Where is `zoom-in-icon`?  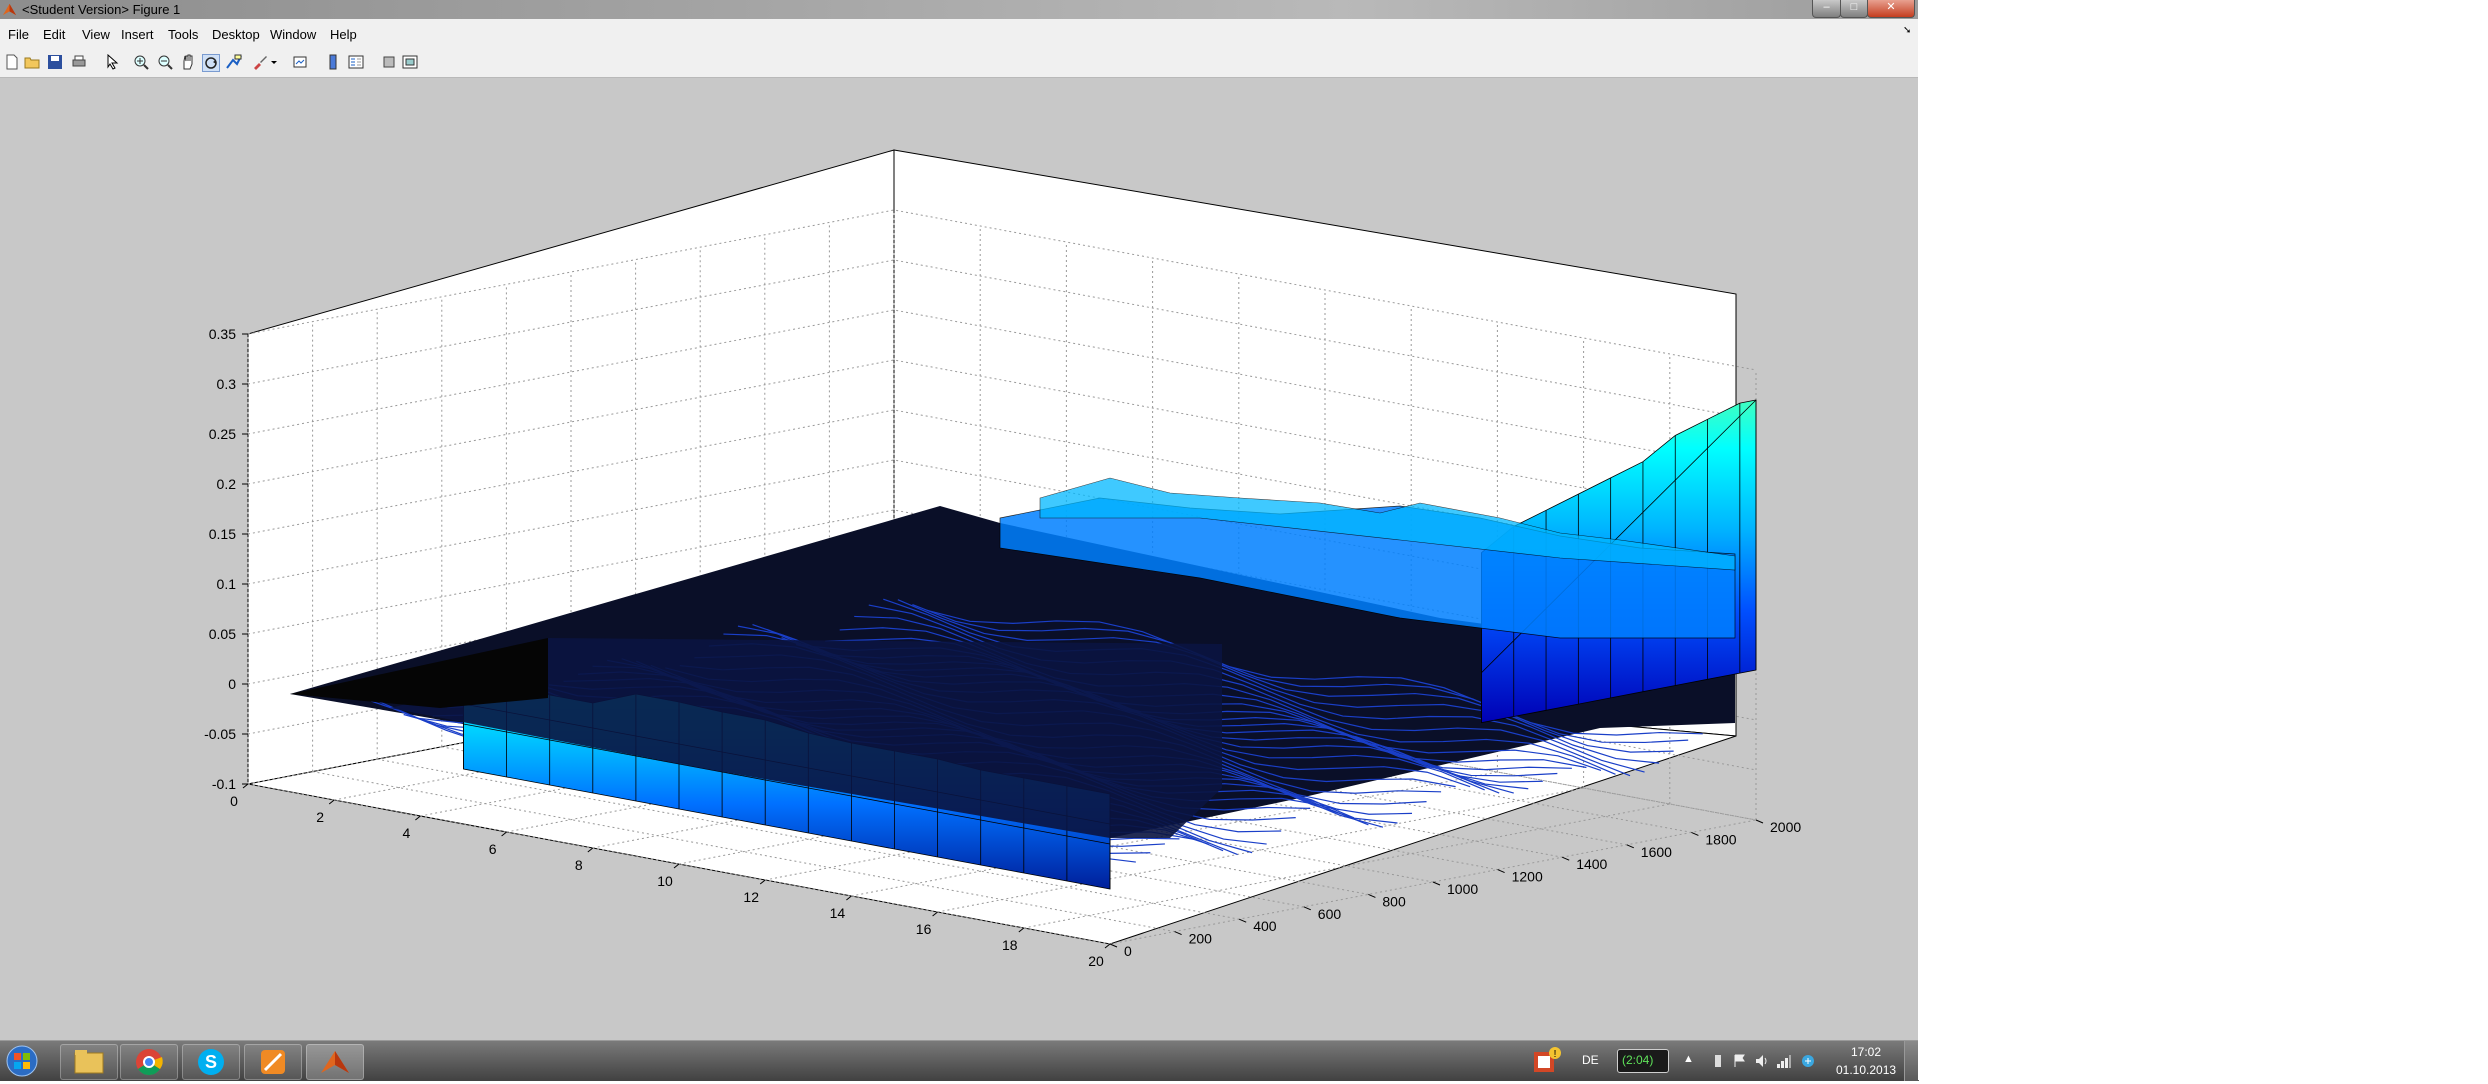 zoom-in-icon is located at coordinates (141, 62).